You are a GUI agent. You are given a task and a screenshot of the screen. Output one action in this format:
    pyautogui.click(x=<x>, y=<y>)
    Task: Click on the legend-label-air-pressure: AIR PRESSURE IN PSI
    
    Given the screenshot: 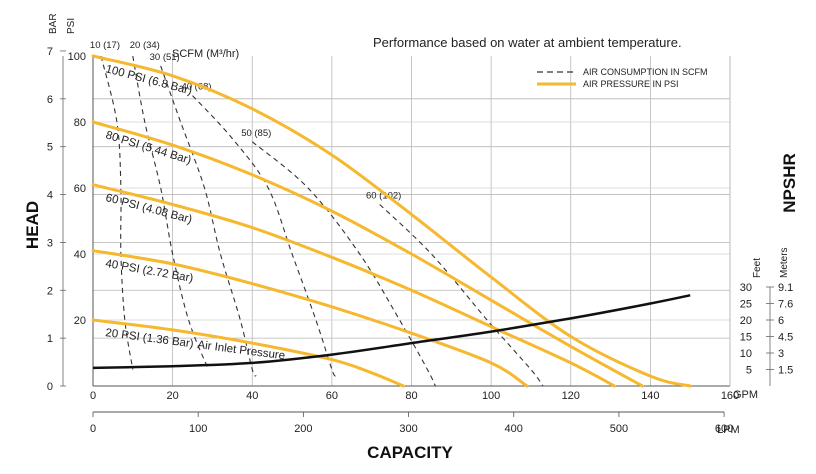 What is the action you would take?
    pyautogui.click(x=631, y=84)
    